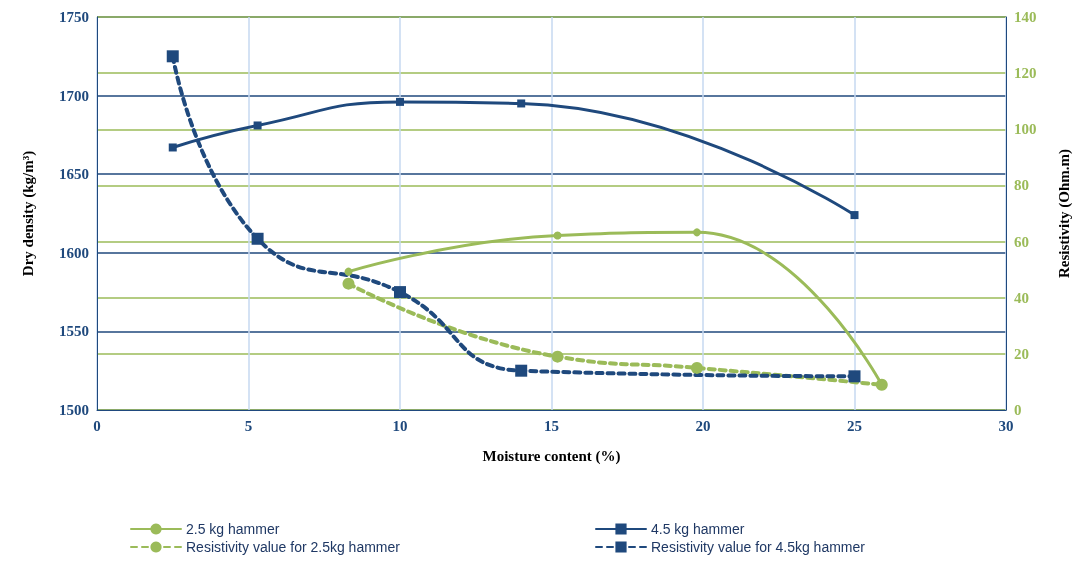 The width and height of the screenshot is (1091, 567). I want to click on y-tick-label: 1600, so click(74, 252).